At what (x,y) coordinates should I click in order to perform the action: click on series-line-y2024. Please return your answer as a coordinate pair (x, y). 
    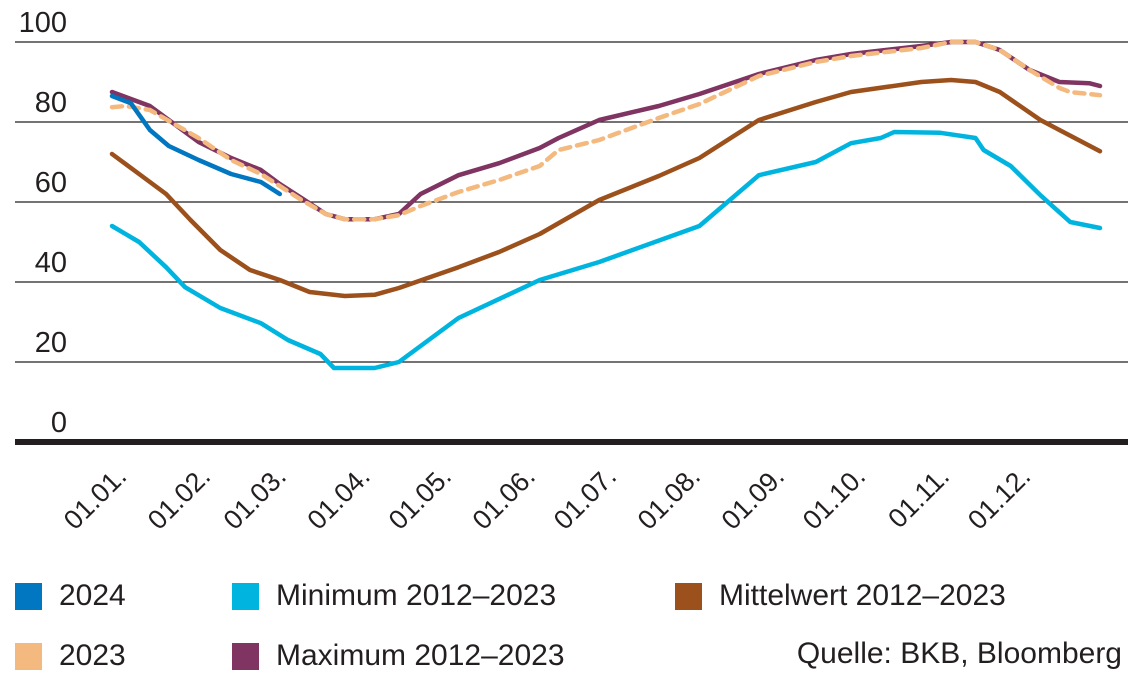
    Looking at the image, I should click on (196, 145).